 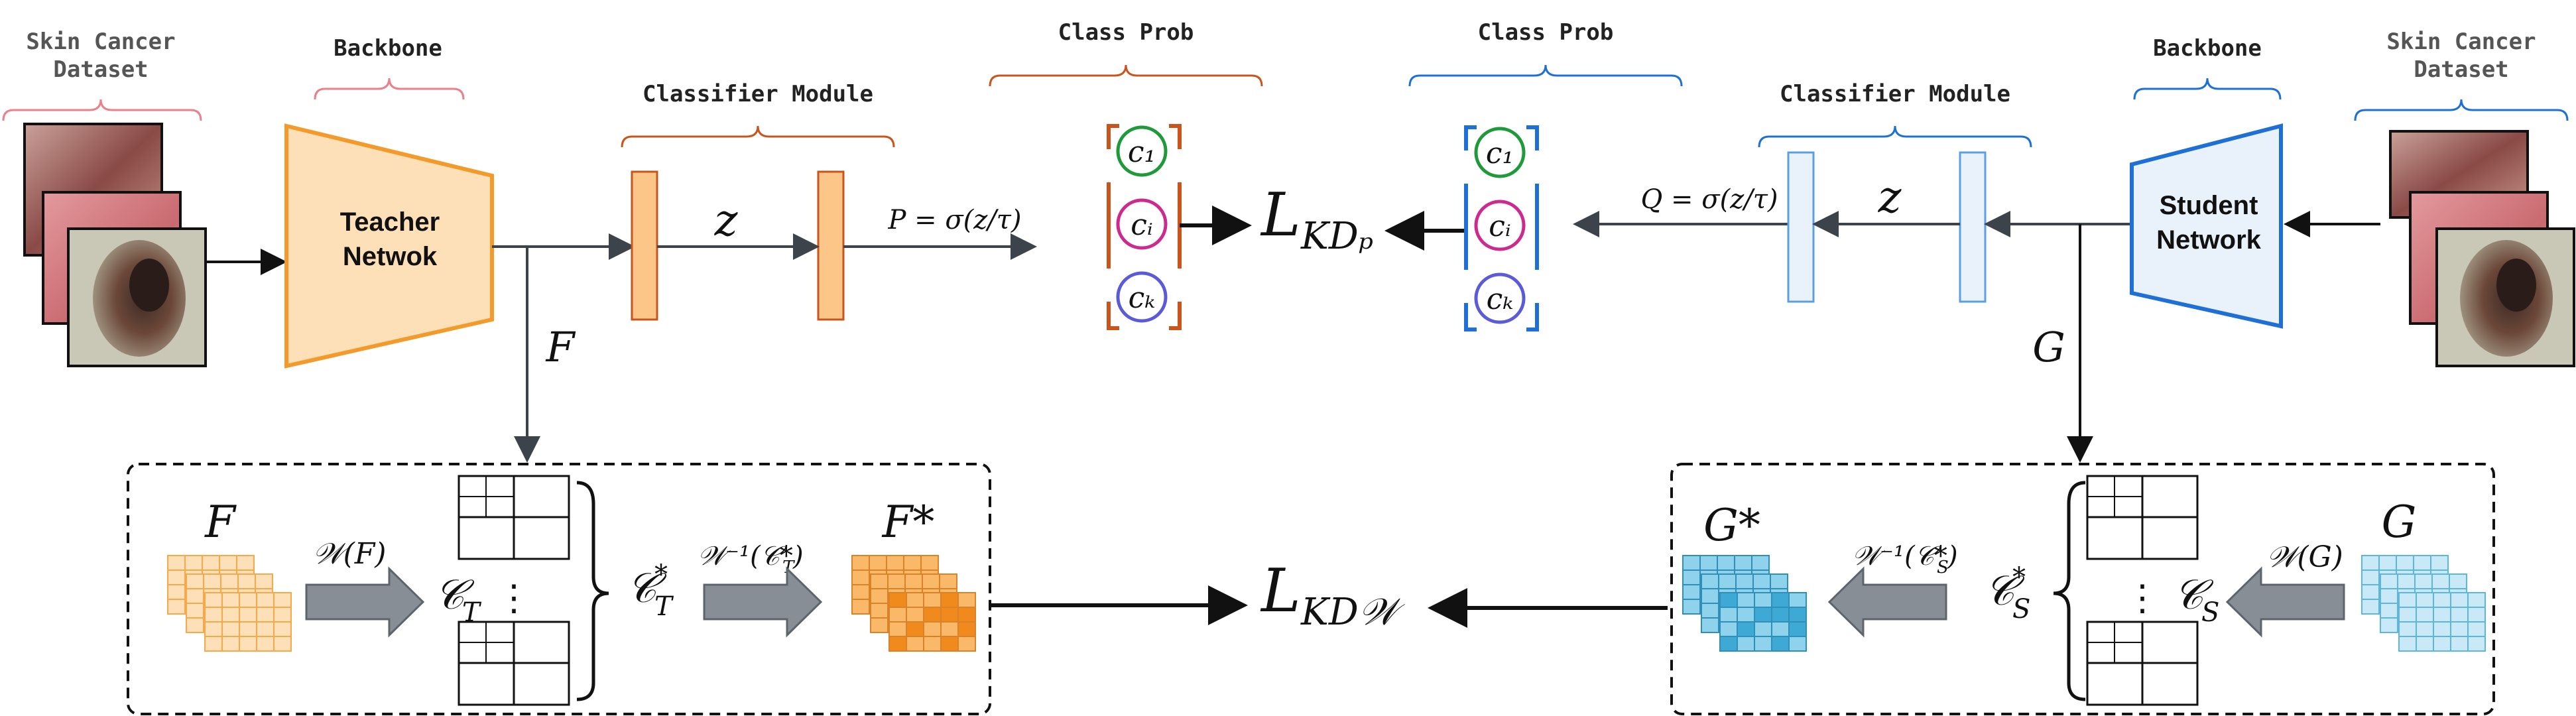 What do you see at coordinates (514, 664) in the screenshot?
I see `bl-cov-matrix-bottom` at bounding box center [514, 664].